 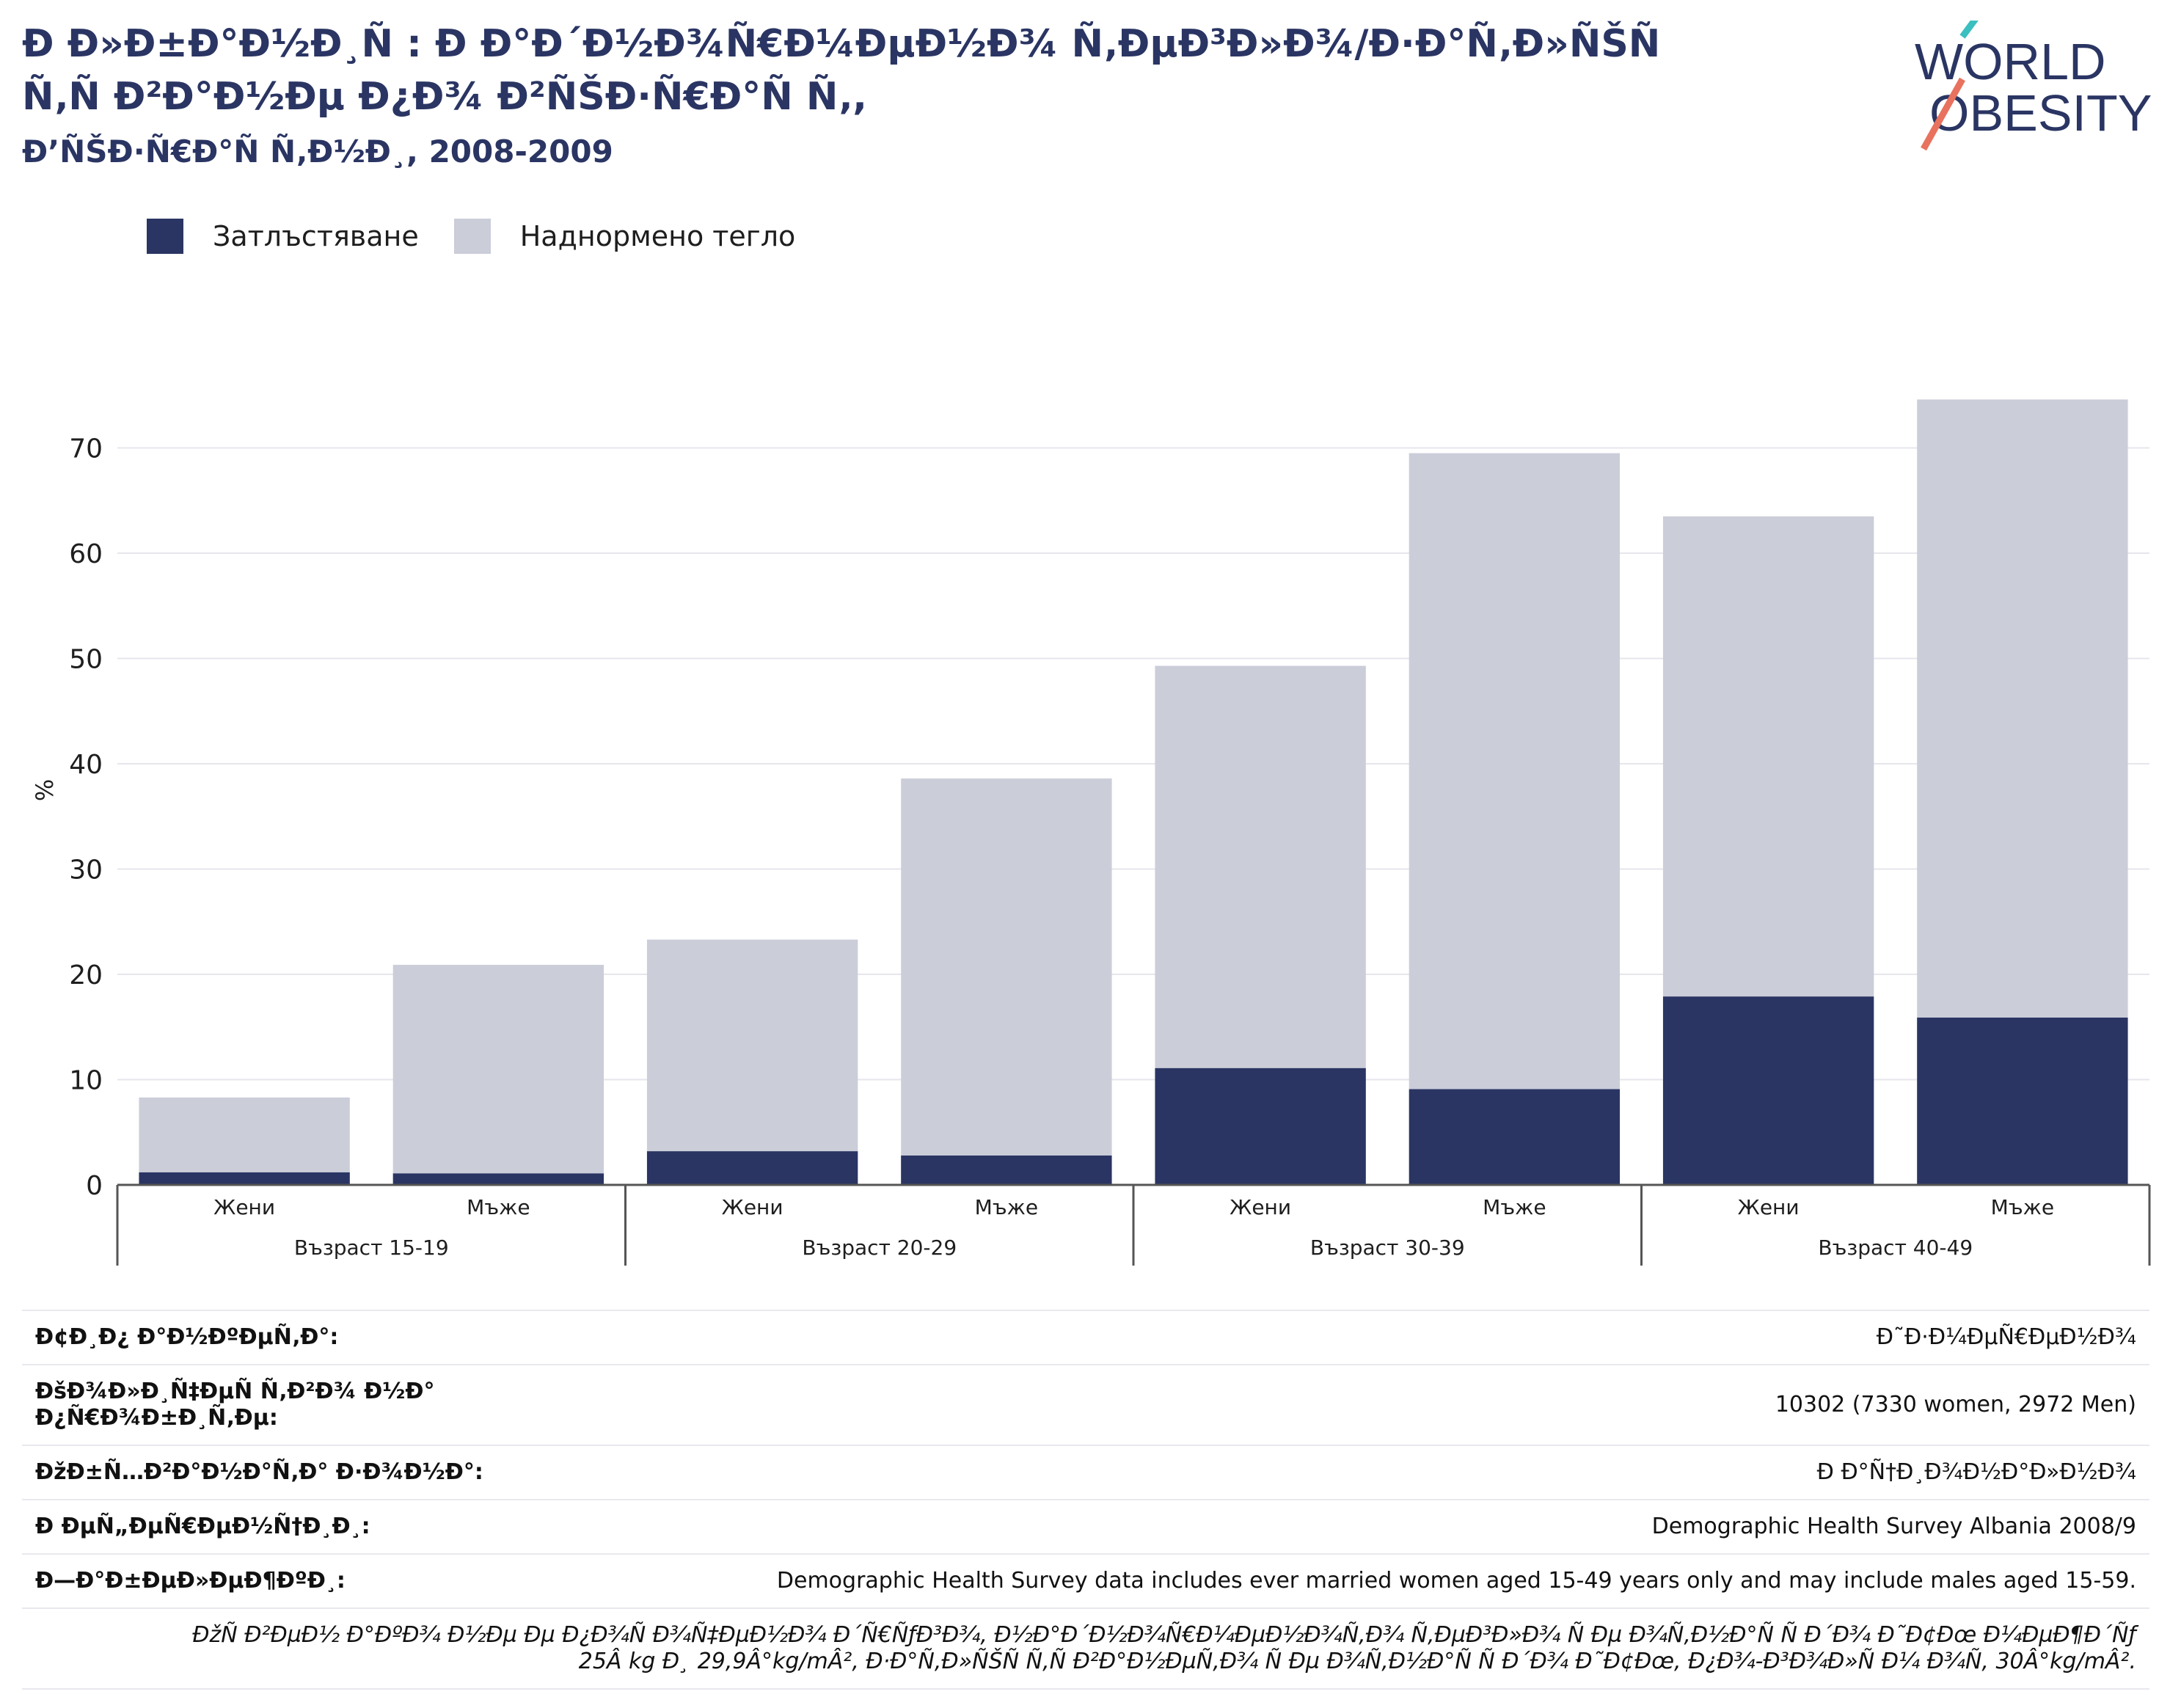 What do you see at coordinates (86, 1081) in the screenshot?
I see `y-tick-label: 10` at bounding box center [86, 1081].